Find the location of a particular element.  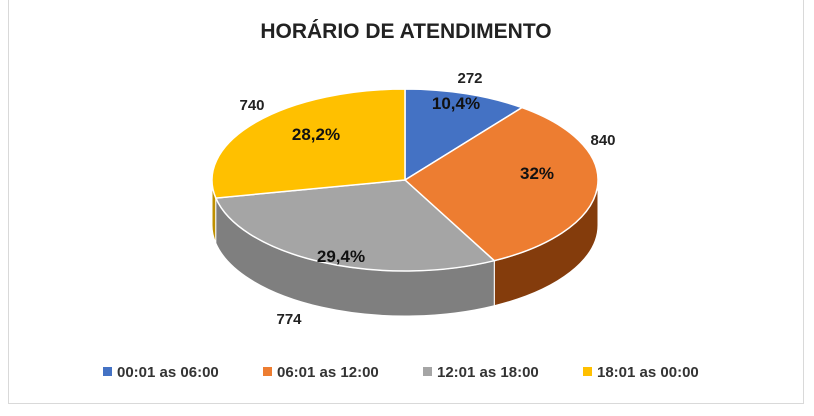

value-label-0: 272 is located at coordinates (469, 78).